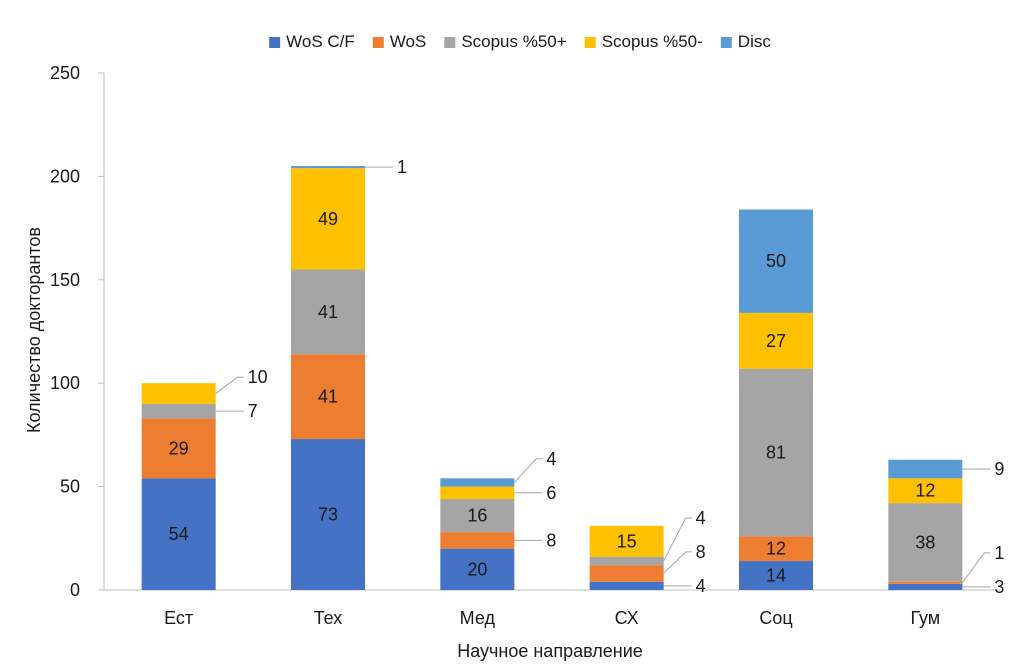 The height and width of the screenshot is (669, 1024). I want to click on data-label: 73, so click(328, 515).